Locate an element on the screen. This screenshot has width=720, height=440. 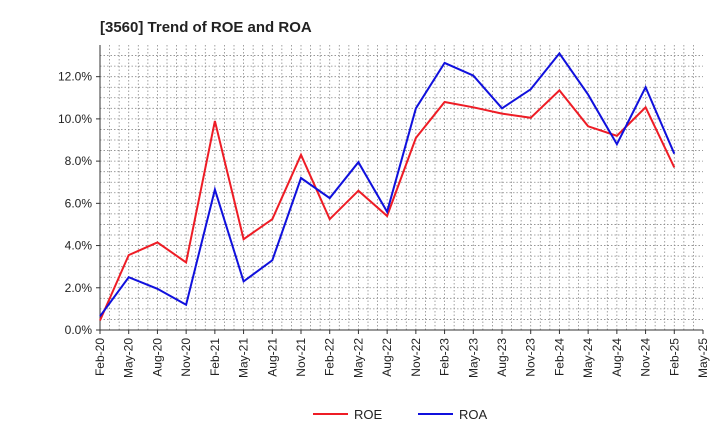
y-tick-label: 8.0% is located at coordinates (79, 161).